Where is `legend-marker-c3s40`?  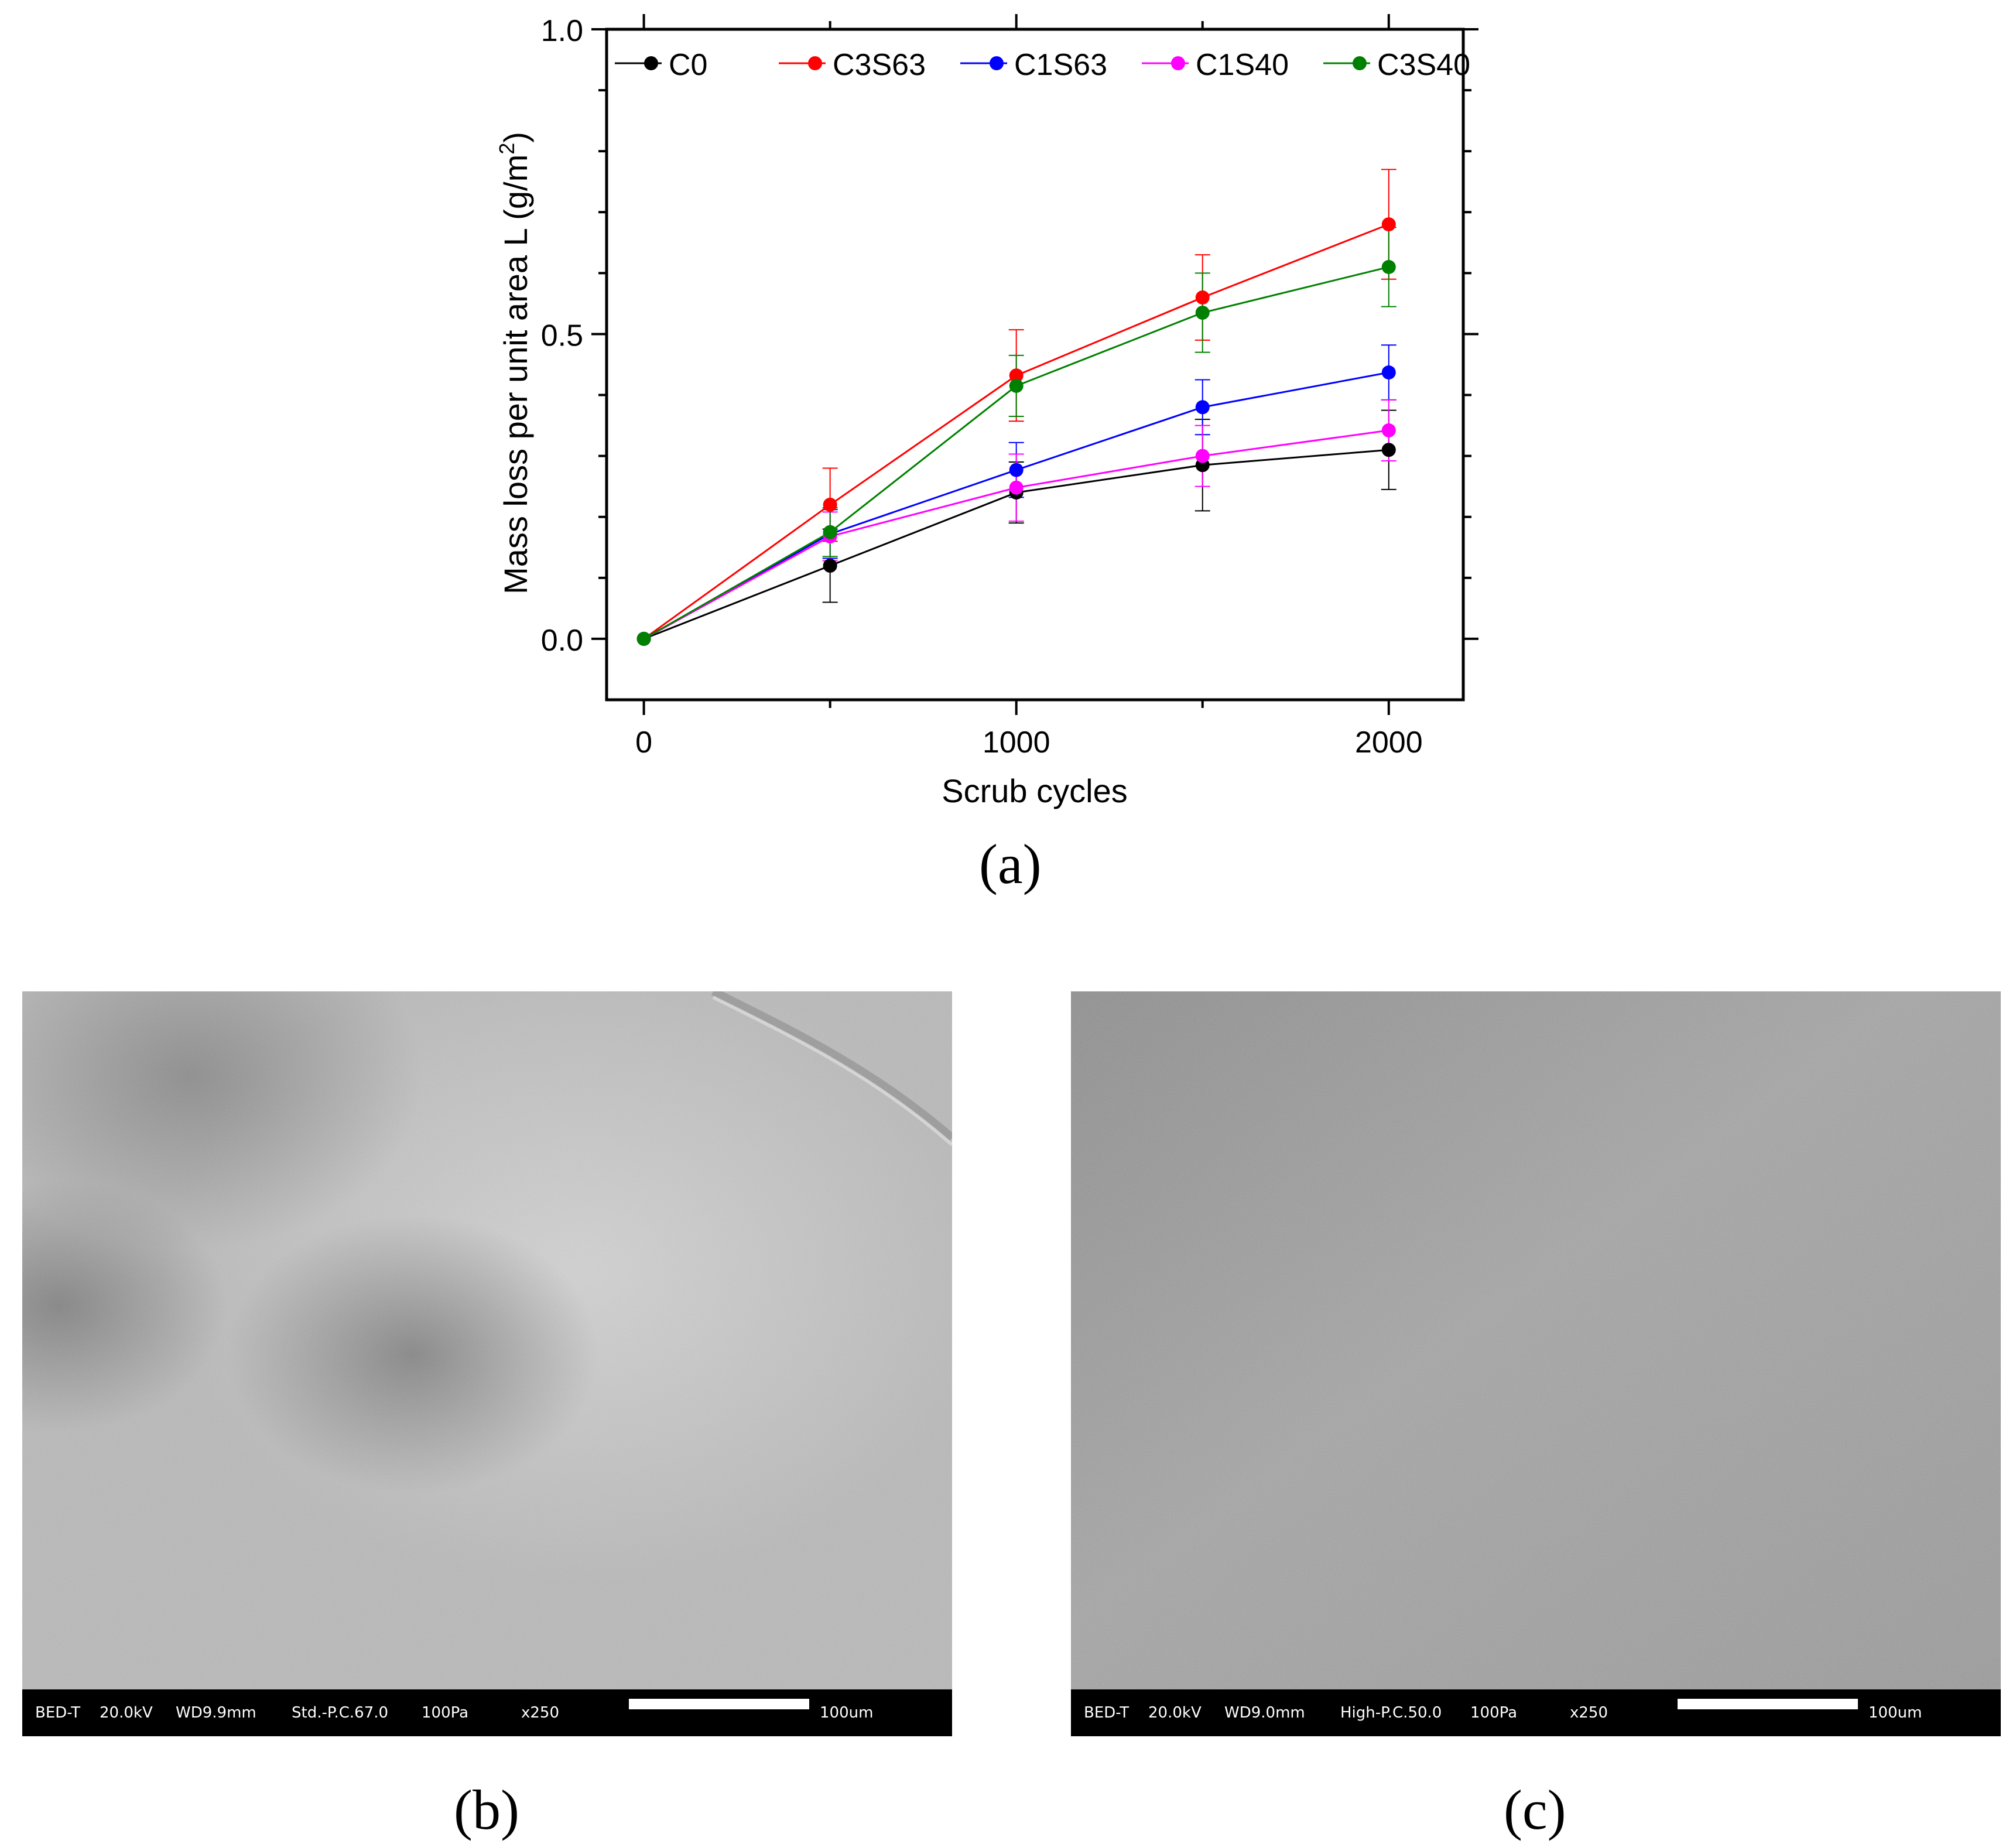
legend-marker-c3s40 is located at coordinates (1360, 63).